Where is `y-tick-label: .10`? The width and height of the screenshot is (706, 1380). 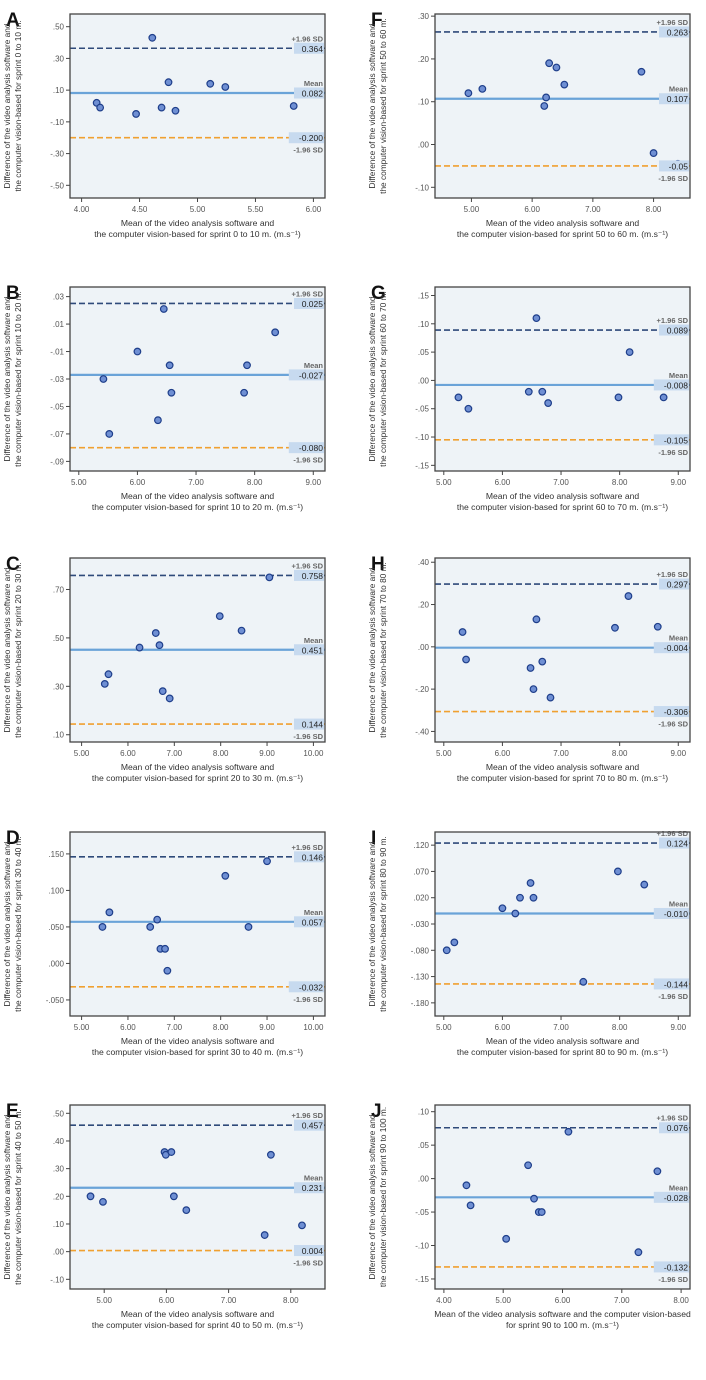 y-tick-label: .10 is located at coordinates (59, 735).